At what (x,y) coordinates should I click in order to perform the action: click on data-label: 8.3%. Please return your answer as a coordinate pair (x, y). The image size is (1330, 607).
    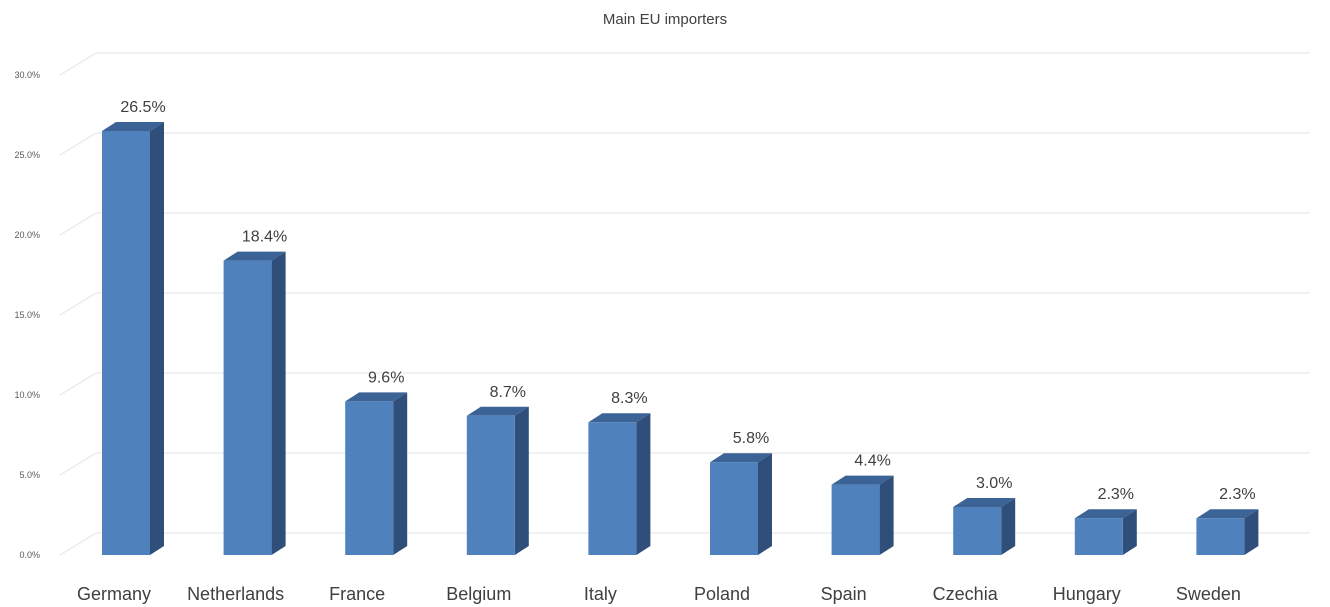
    Looking at the image, I should click on (629, 398).